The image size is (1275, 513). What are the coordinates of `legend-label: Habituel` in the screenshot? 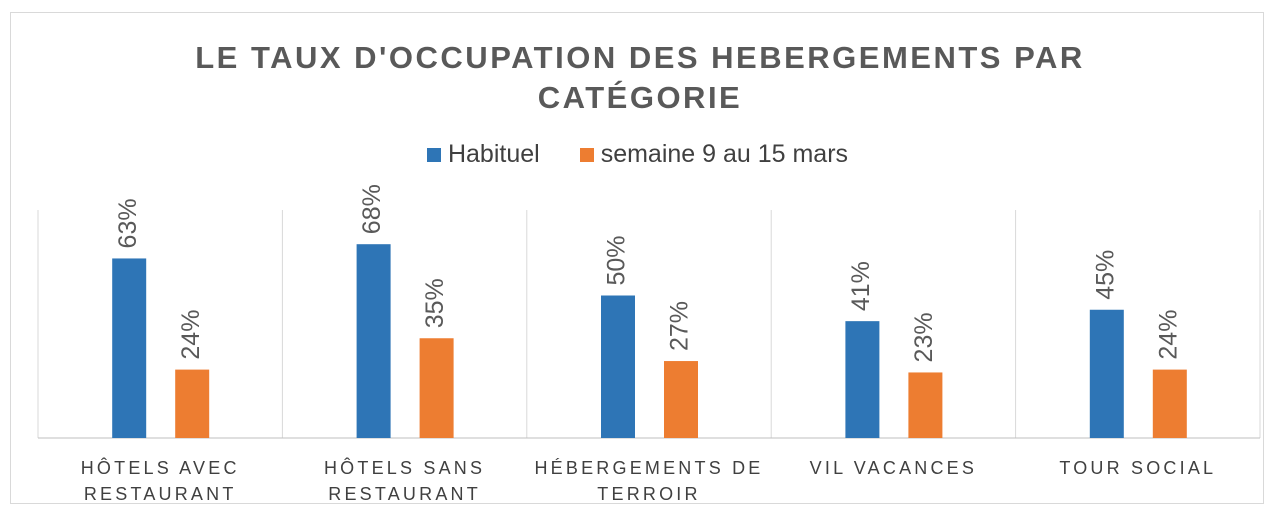 It's located at (493, 154).